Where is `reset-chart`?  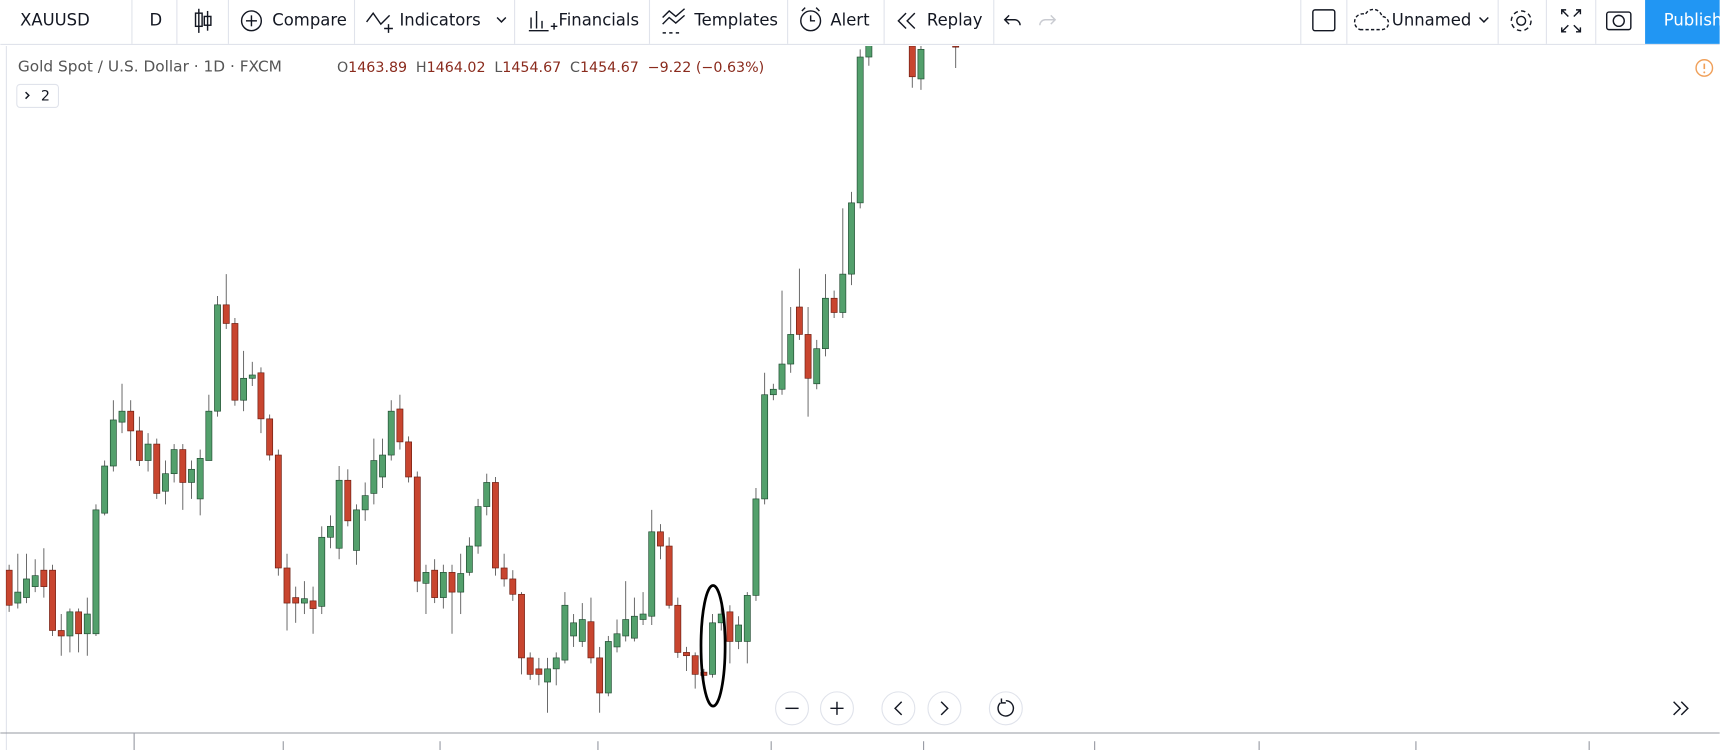 reset-chart is located at coordinates (1005, 708).